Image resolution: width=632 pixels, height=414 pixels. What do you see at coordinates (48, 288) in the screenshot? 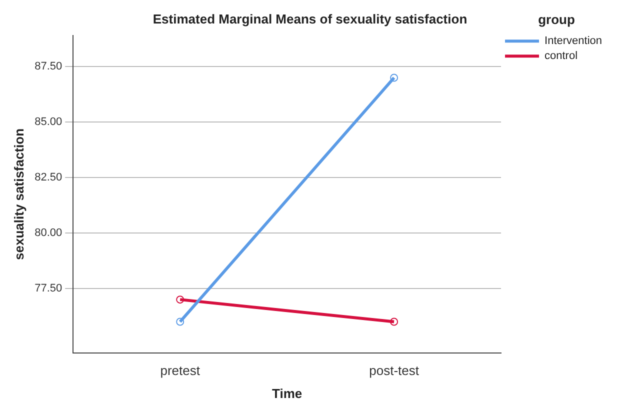
I see `y-tick-label: 77.50` at bounding box center [48, 288].